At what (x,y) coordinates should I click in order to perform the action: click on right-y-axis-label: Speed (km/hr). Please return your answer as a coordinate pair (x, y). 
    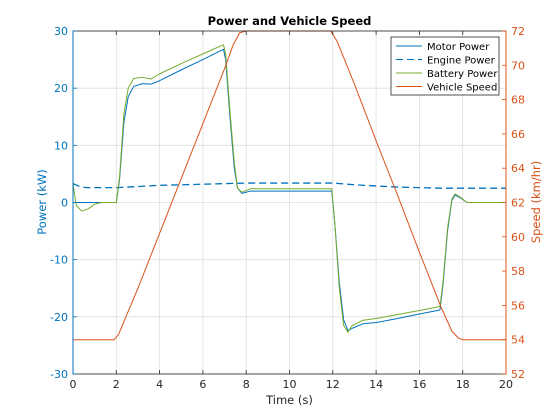
    Looking at the image, I should click on (536, 202).